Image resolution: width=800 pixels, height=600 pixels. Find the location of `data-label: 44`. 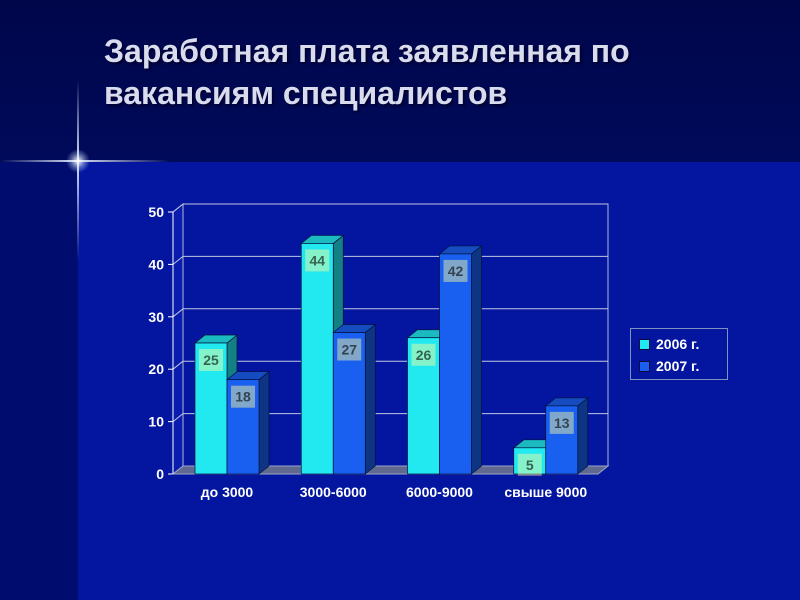

data-label: 44 is located at coordinates (317, 260).